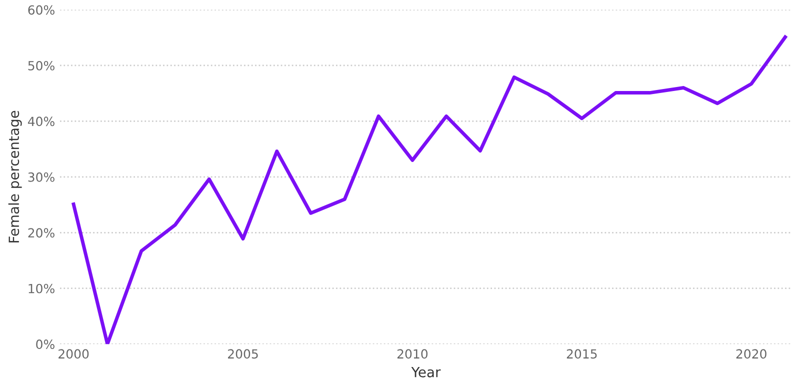 This screenshot has height=391, width=800. I want to click on x-tick-label: 2015, so click(581, 354).